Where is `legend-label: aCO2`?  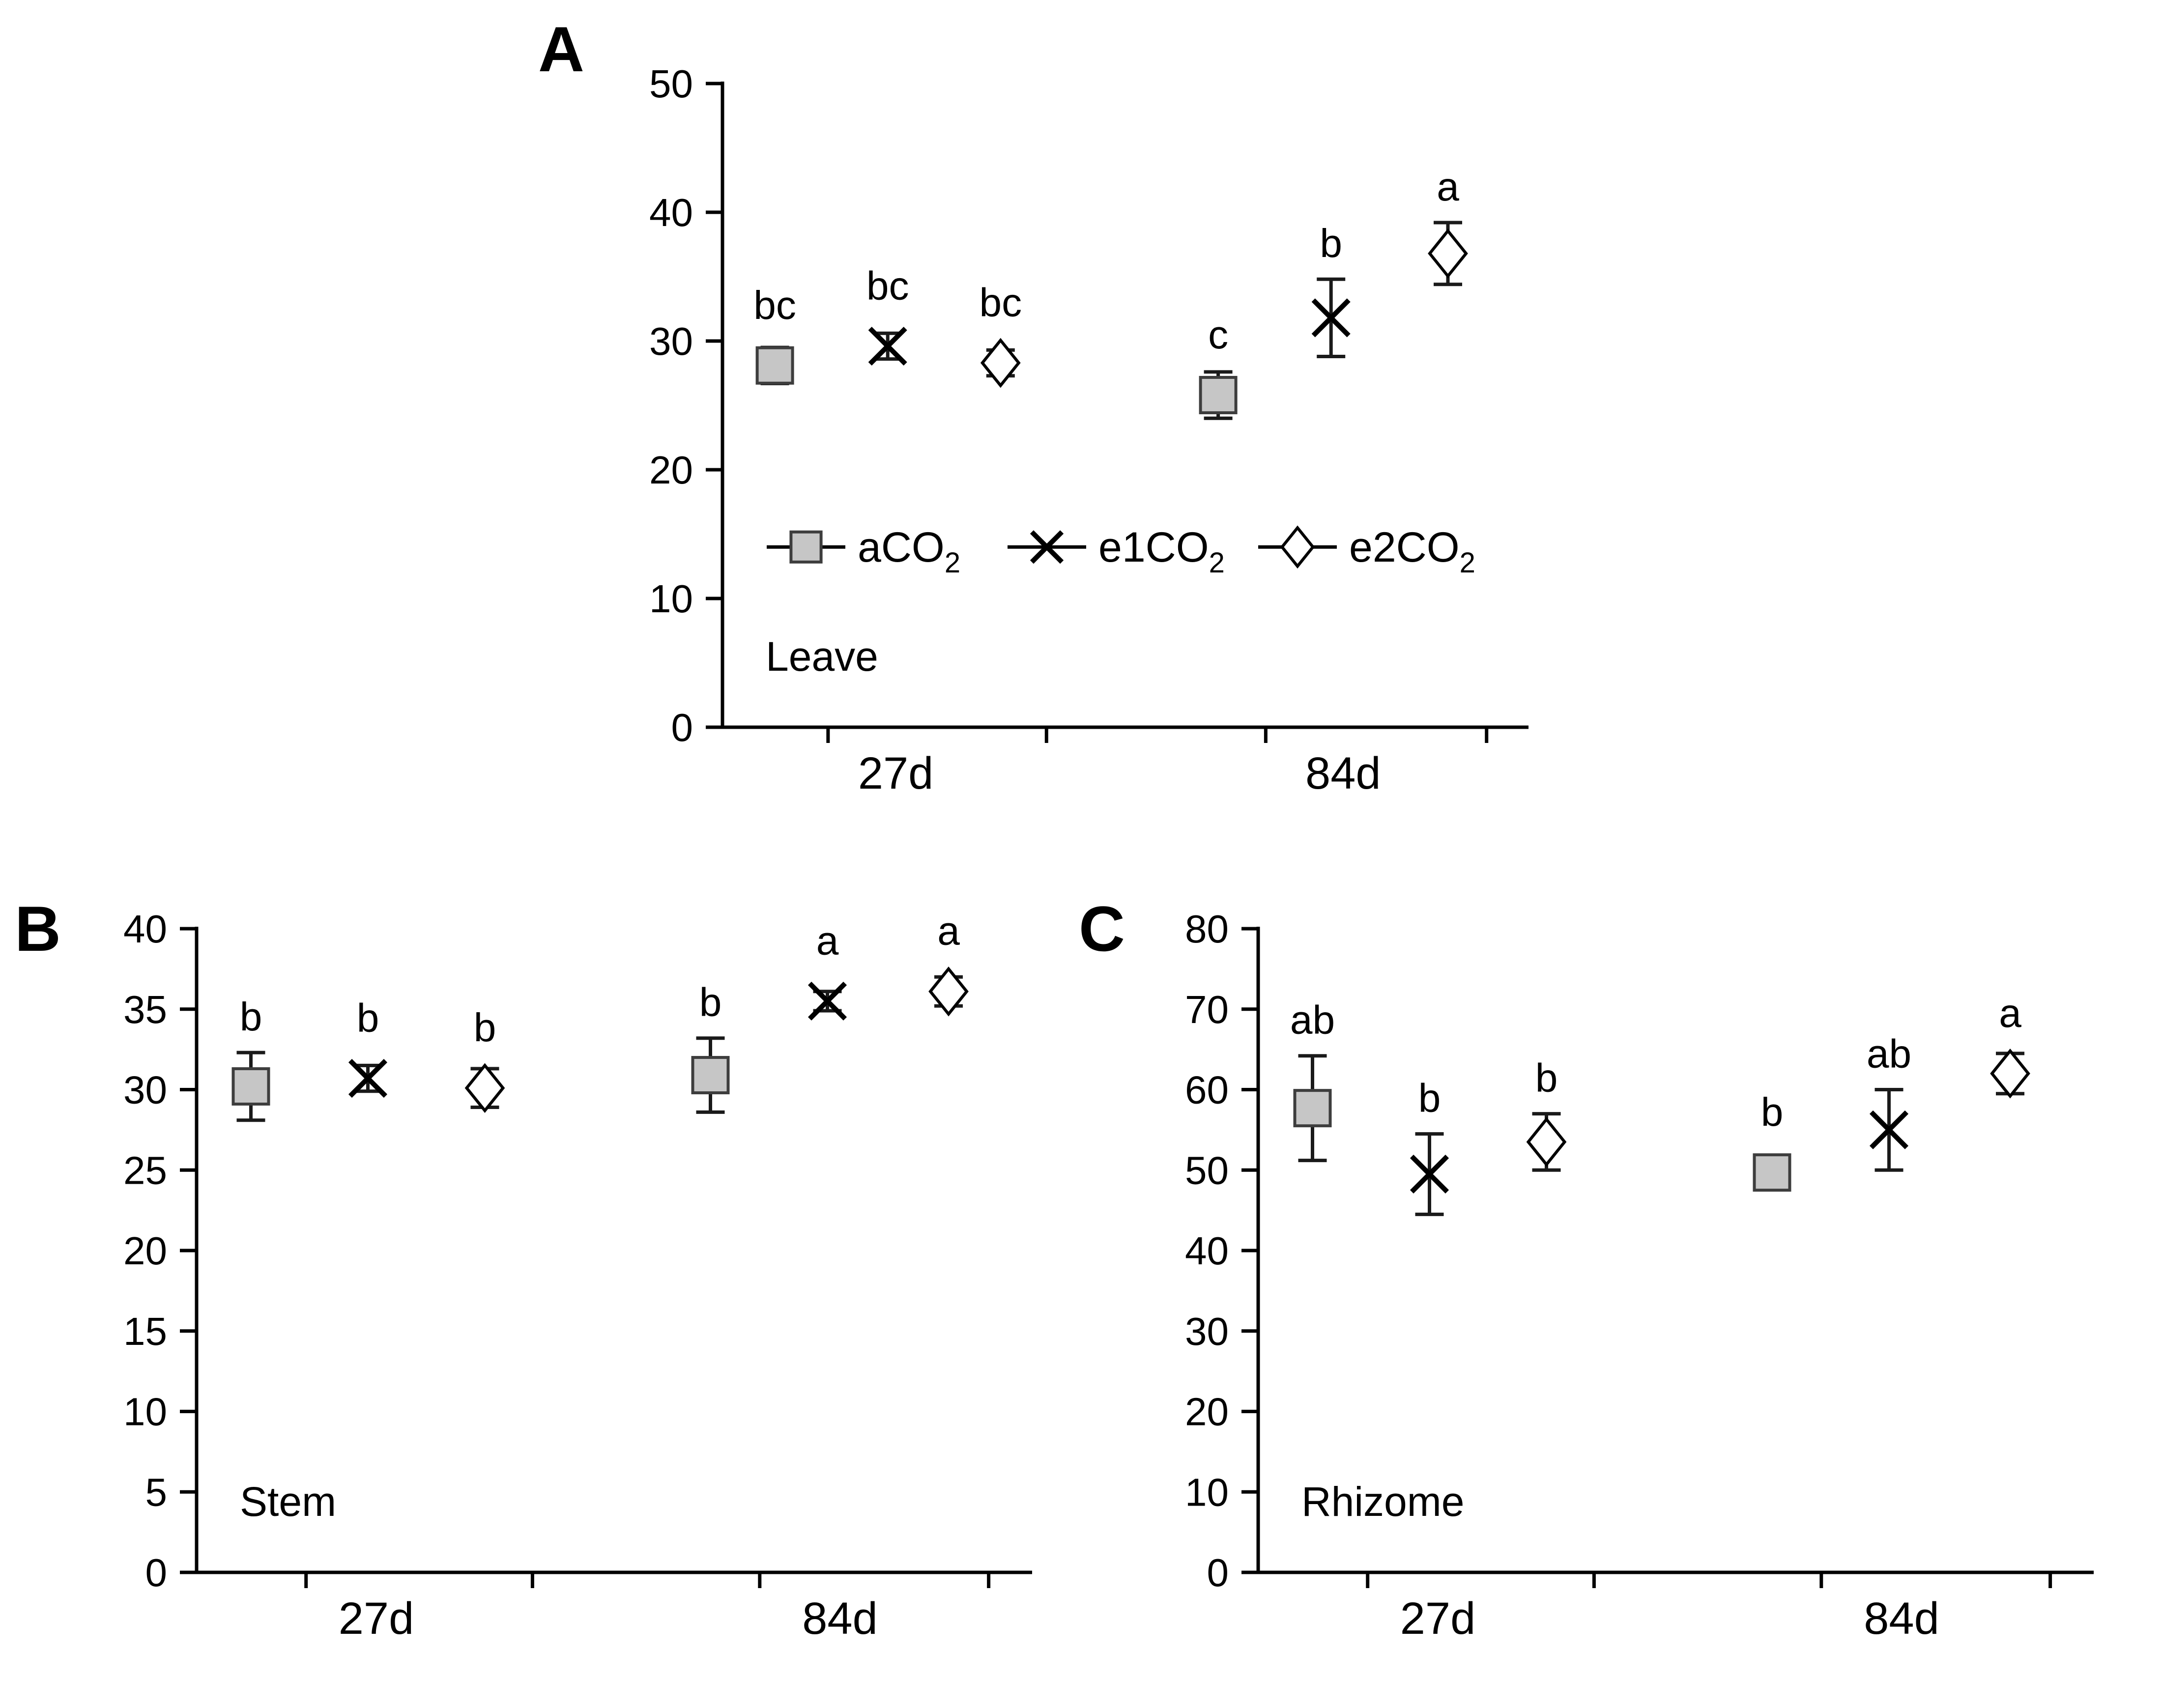
legend-label: aCO2 is located at coordinates (909, 551).